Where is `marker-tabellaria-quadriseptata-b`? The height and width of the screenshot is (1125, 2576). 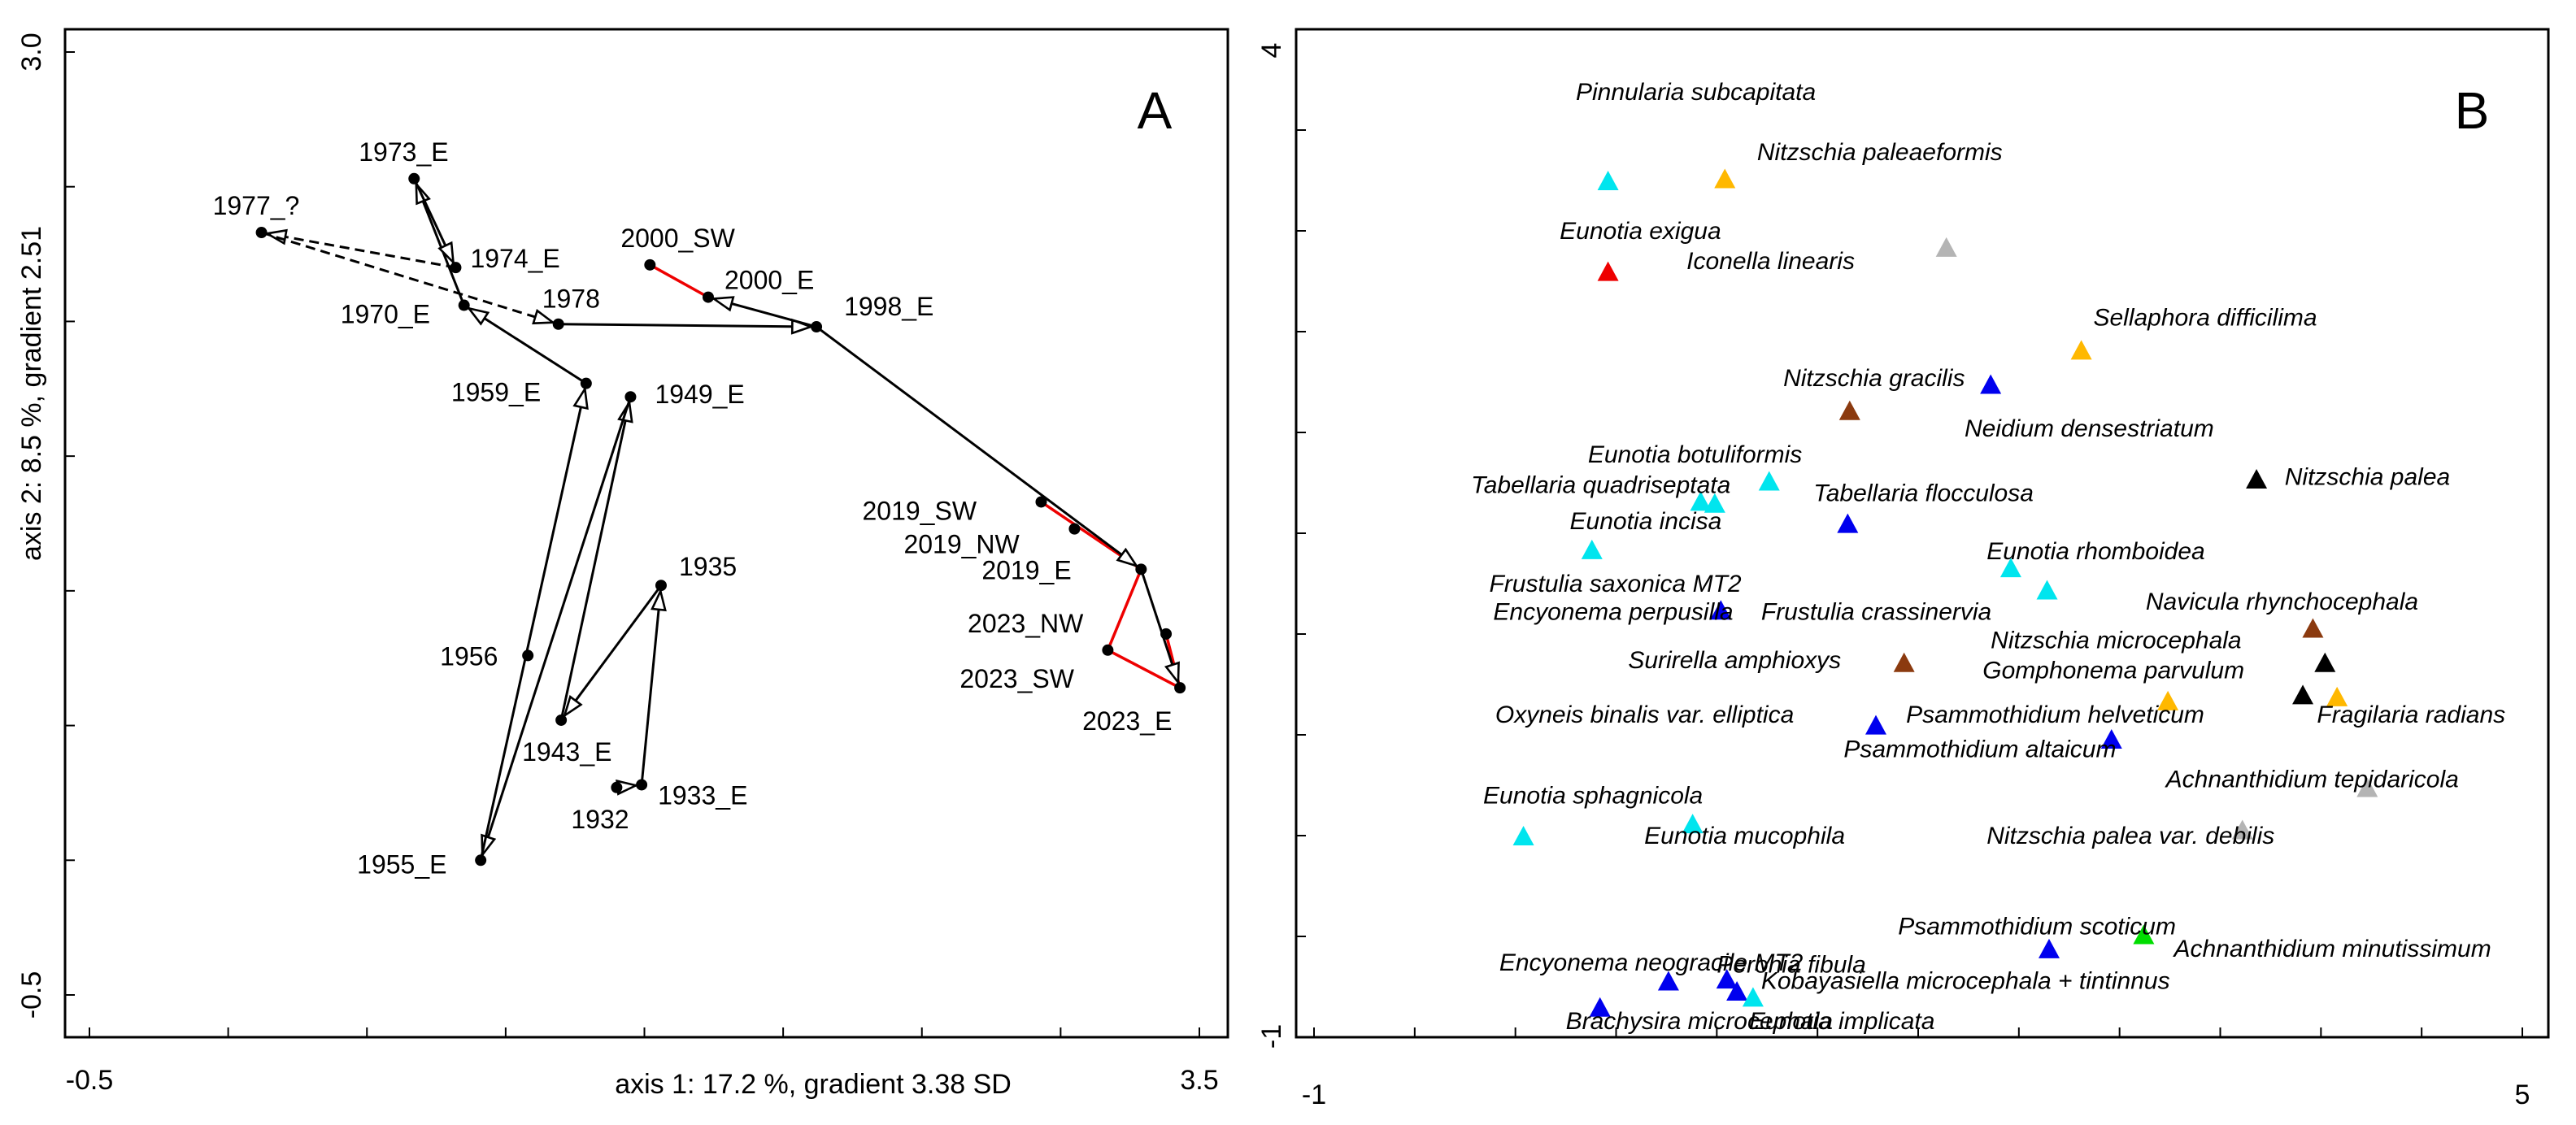 marker-tabellaria-quadriseptata-b is located at coordinates (1714, 503).